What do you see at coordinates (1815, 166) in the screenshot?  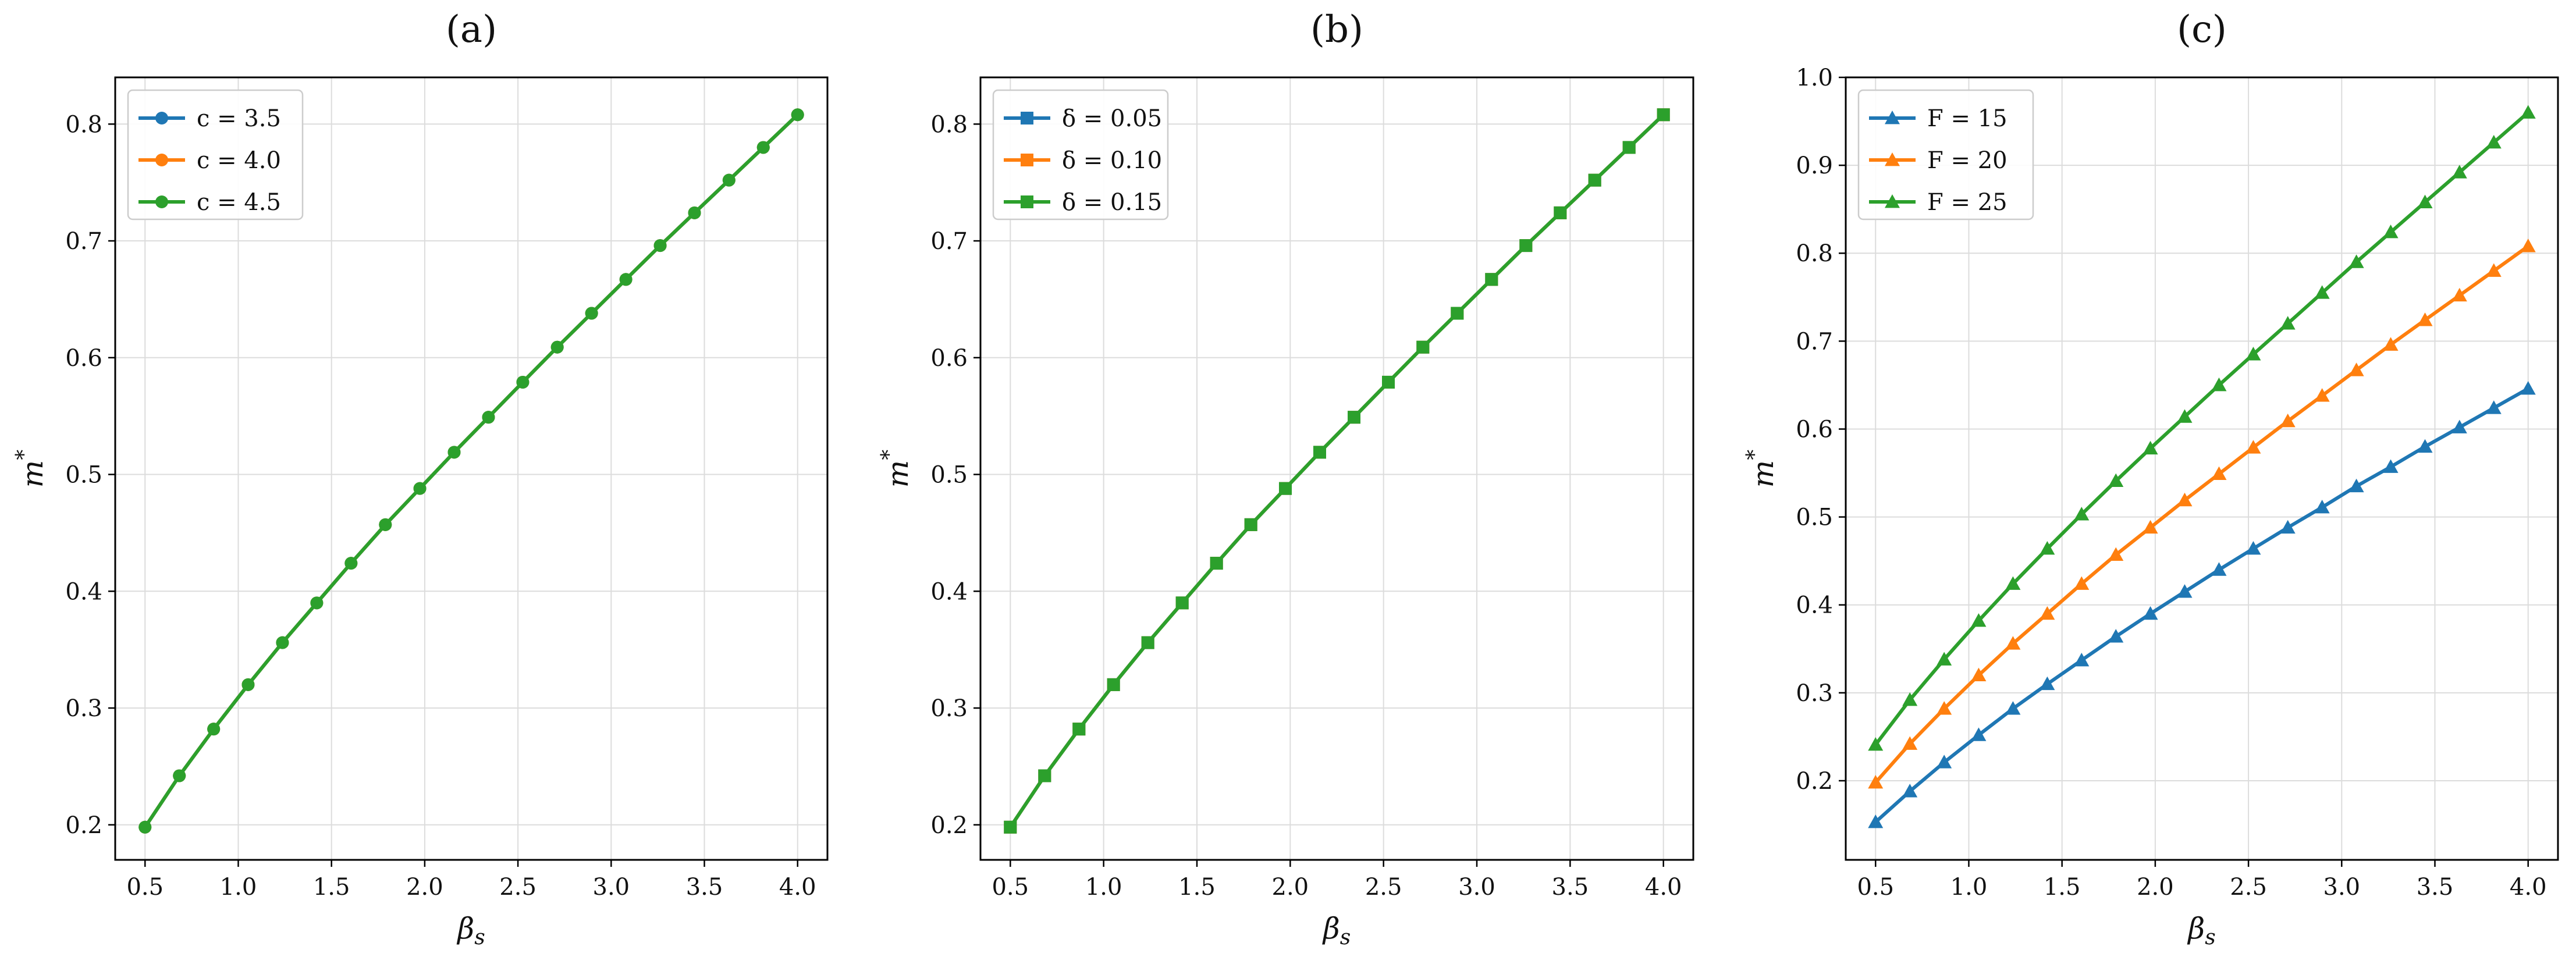 I see `y-tick-label: 0.9` at bounding box center [1815, 166].